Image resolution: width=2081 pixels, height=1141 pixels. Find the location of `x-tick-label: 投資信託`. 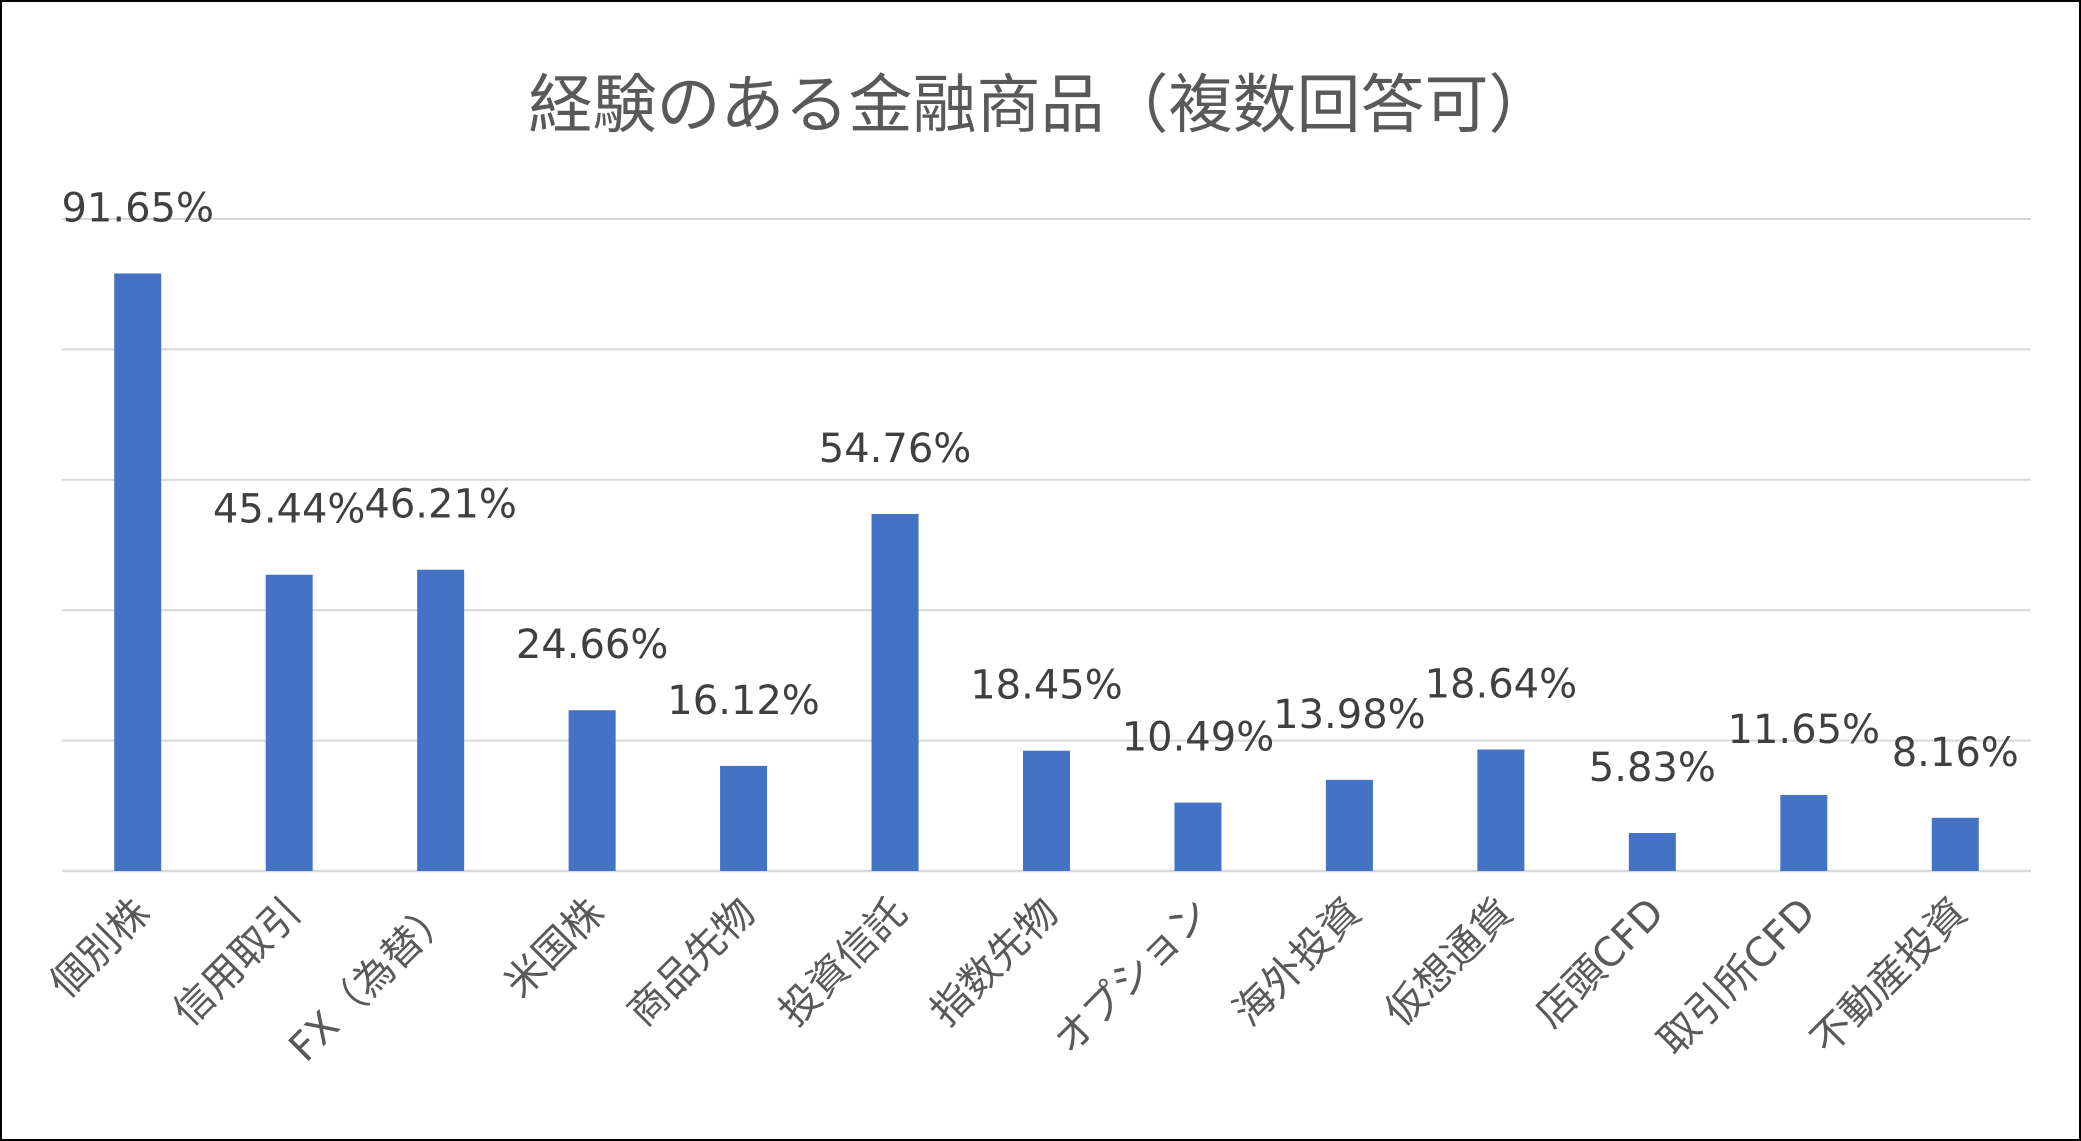

x-tick-label: 投資信託 is located at coordinates (843, 963).